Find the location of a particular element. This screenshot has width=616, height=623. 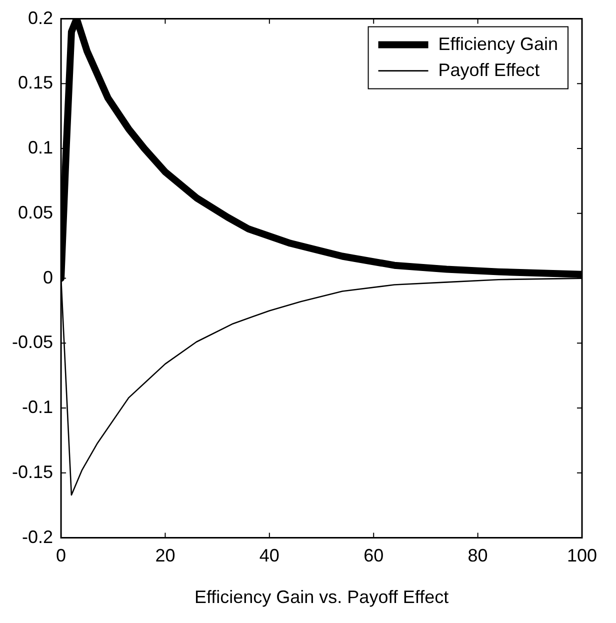

y-tick-label: 0.15 is located at coordinates (36, 82).